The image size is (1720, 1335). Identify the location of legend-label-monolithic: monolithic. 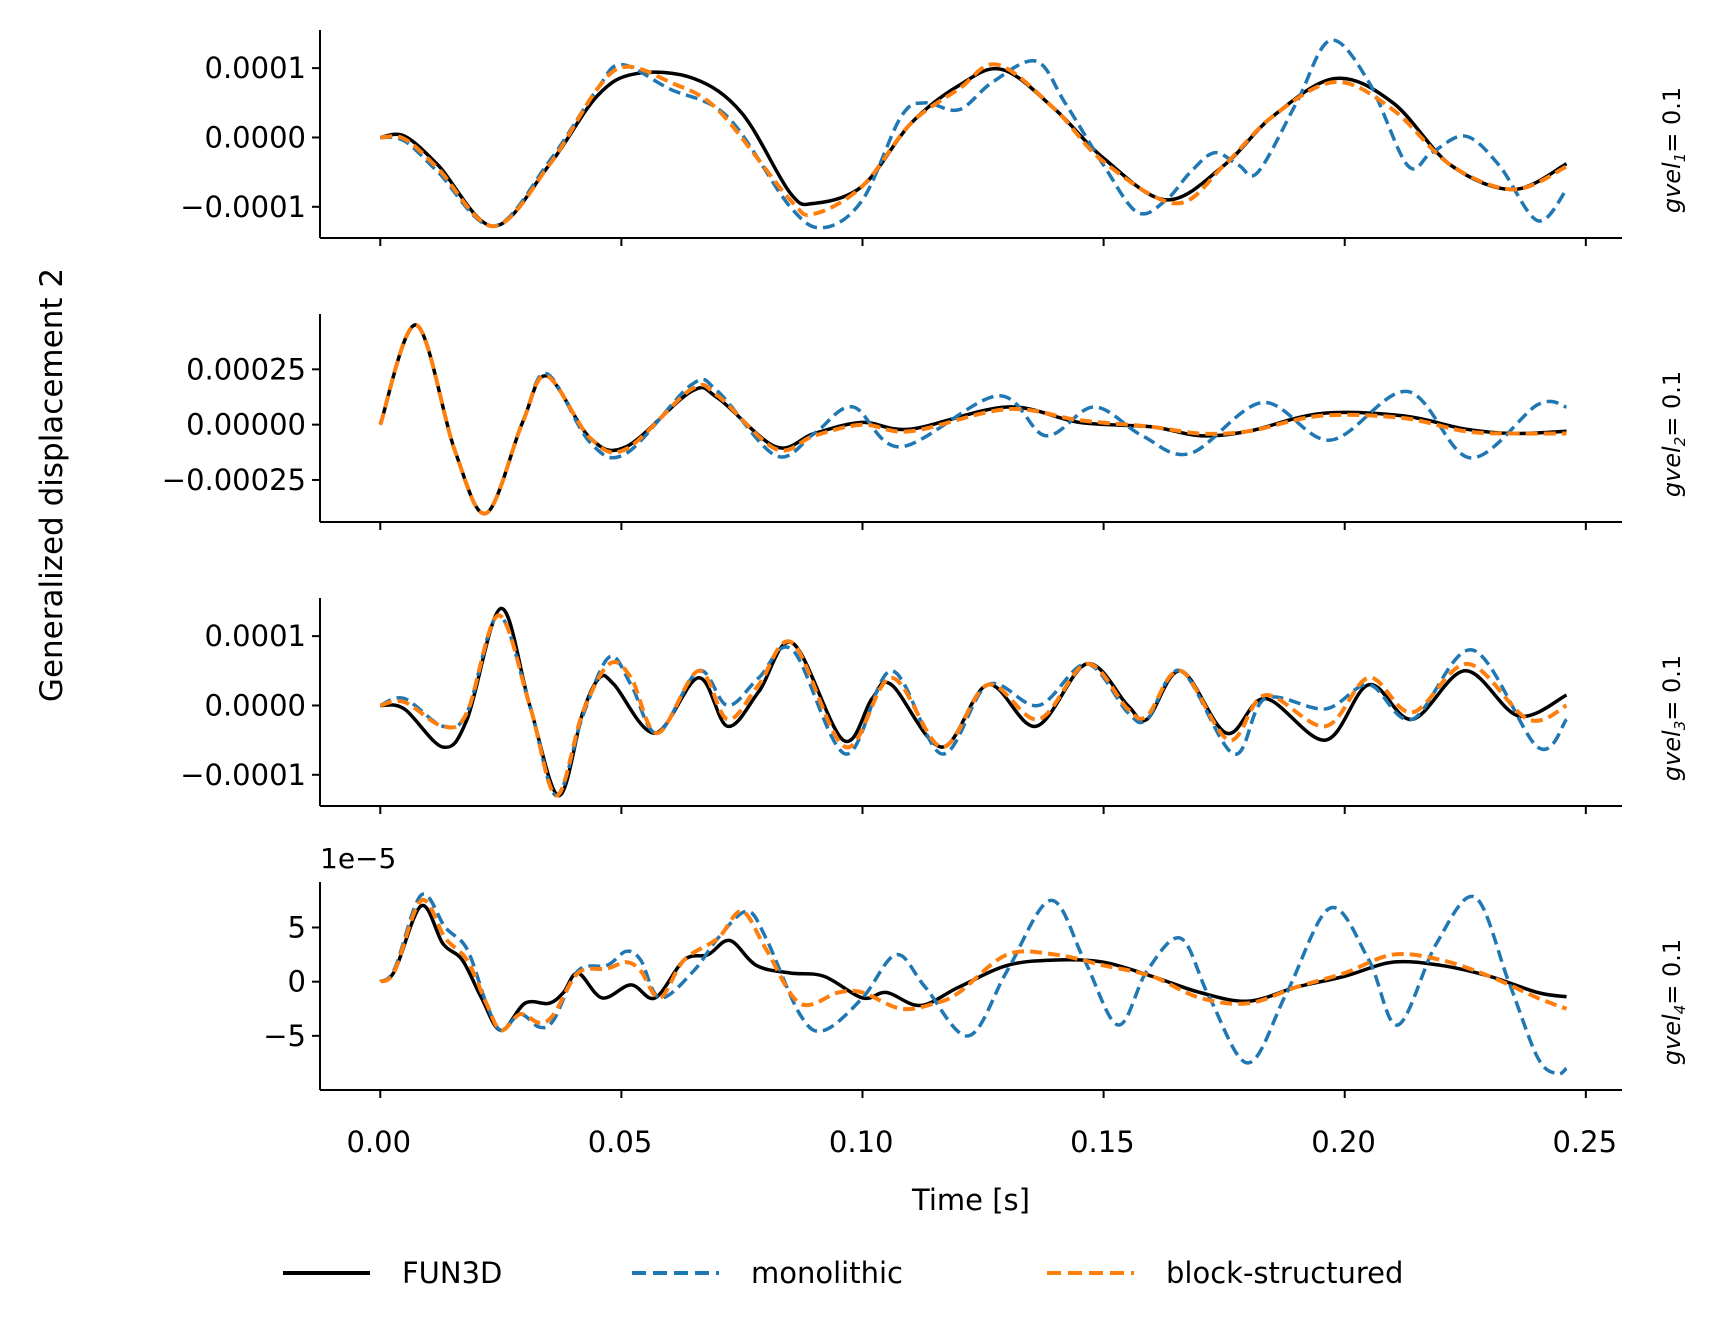
(827, 1273).